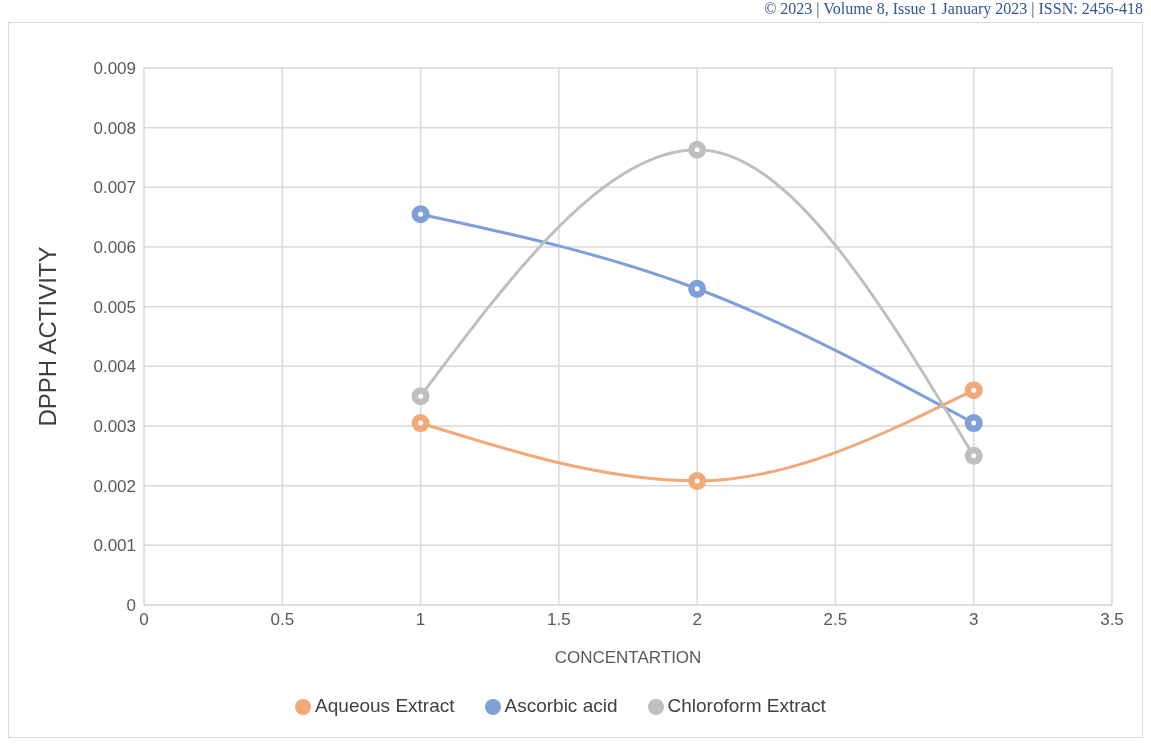  I want to click on y-tick-label: 0.008, so click(114, 128).